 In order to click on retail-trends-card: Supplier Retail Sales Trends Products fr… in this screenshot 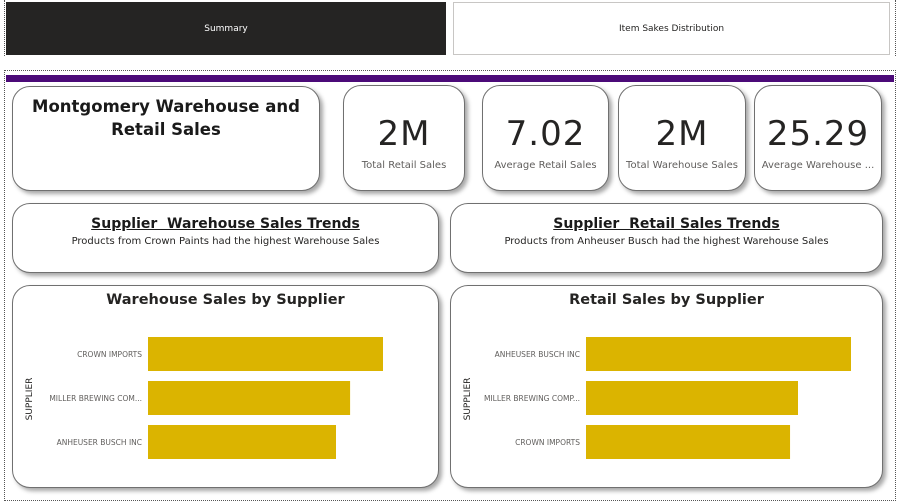, I will do `click(666, 238)`.